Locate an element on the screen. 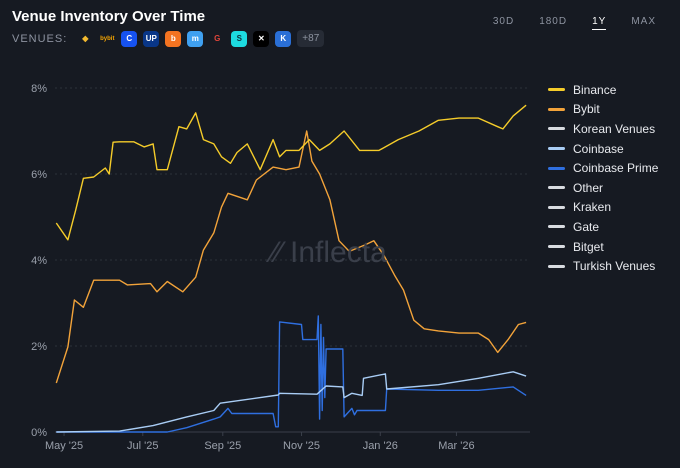 The height and width of the screenshot is (468, 680). range-max: MAX is located at coordinates (643, 21).